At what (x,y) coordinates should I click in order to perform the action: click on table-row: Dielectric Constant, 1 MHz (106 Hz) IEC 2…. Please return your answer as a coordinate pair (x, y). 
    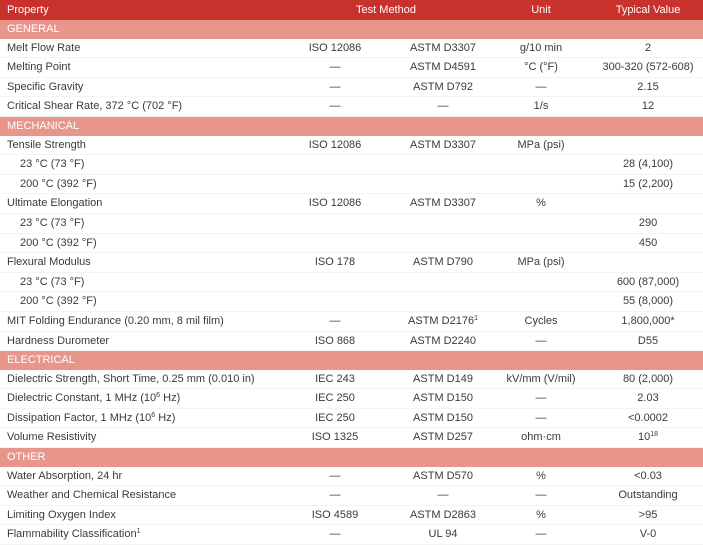
    Looking at the image, I should click on (351, 398).